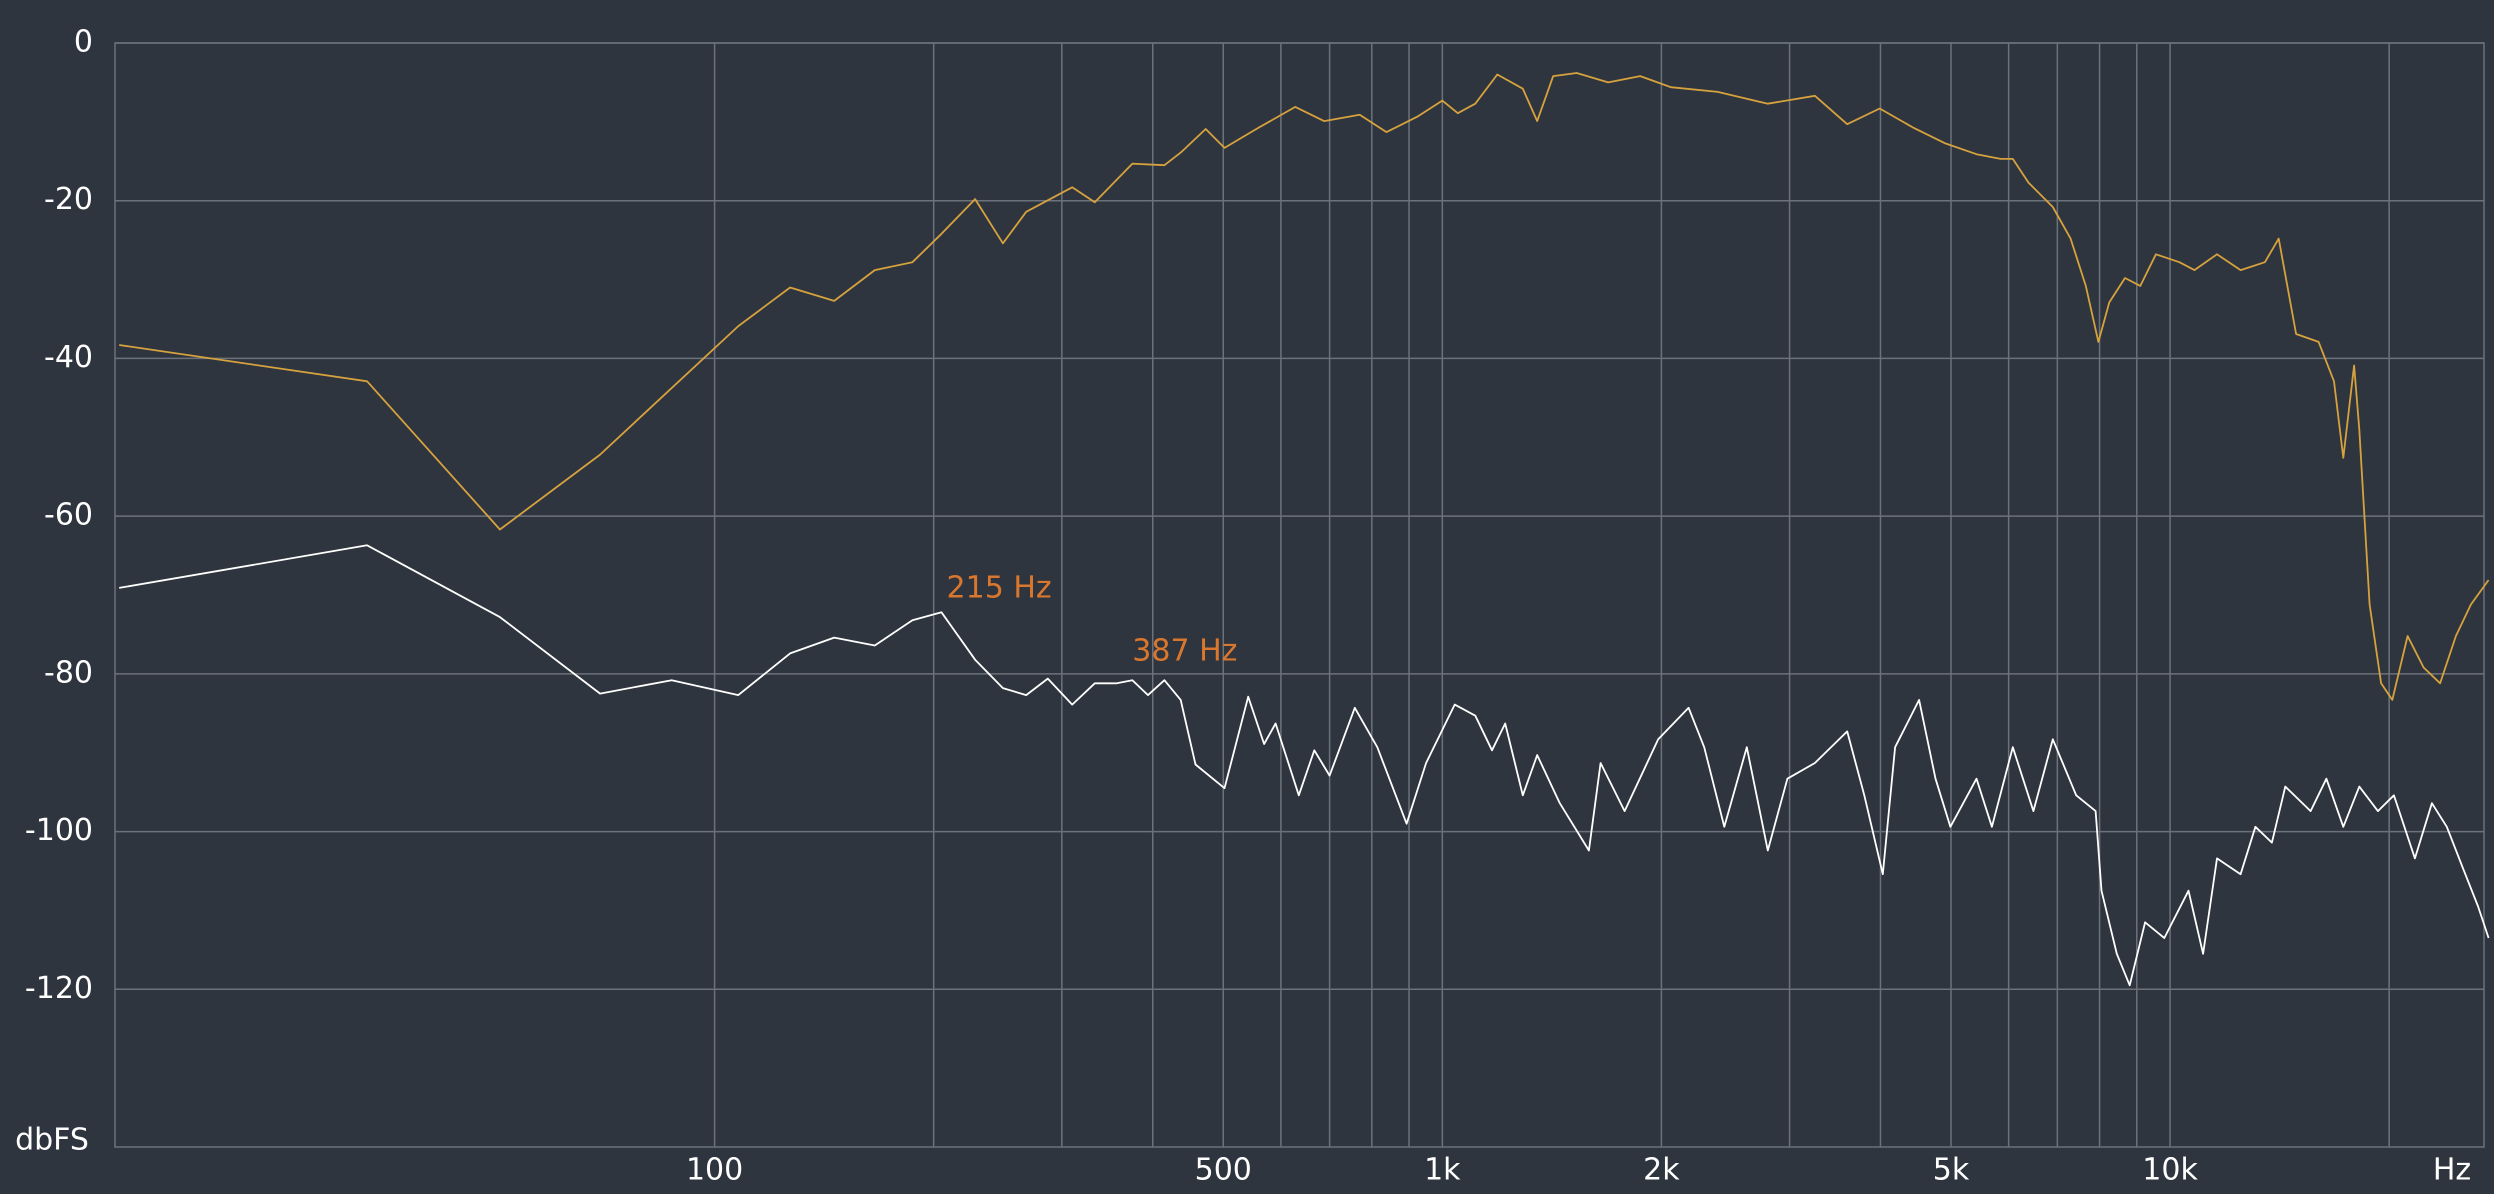  Describe the element at coordinates (52, 1140) in the screenshot. I see `y-axis-label: dbFS` at that location.